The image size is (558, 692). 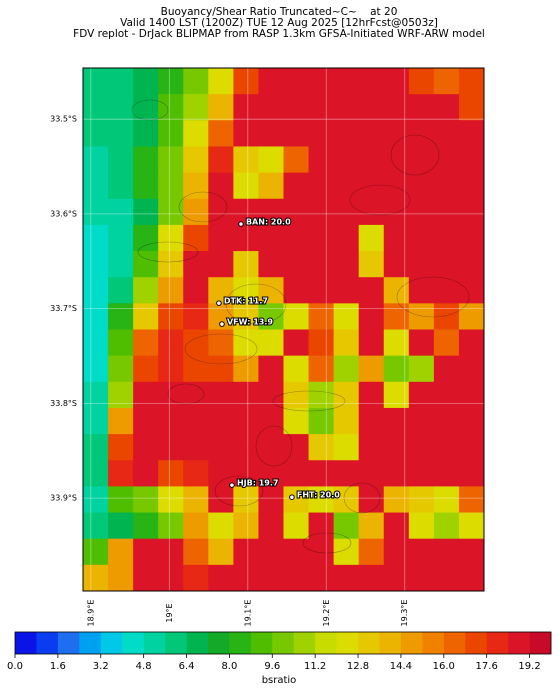 What do you see at coordinates (401, 666) in the screenshot?
I see `colorbar-tick-label: 14.4` at bounding box center [401, 666].